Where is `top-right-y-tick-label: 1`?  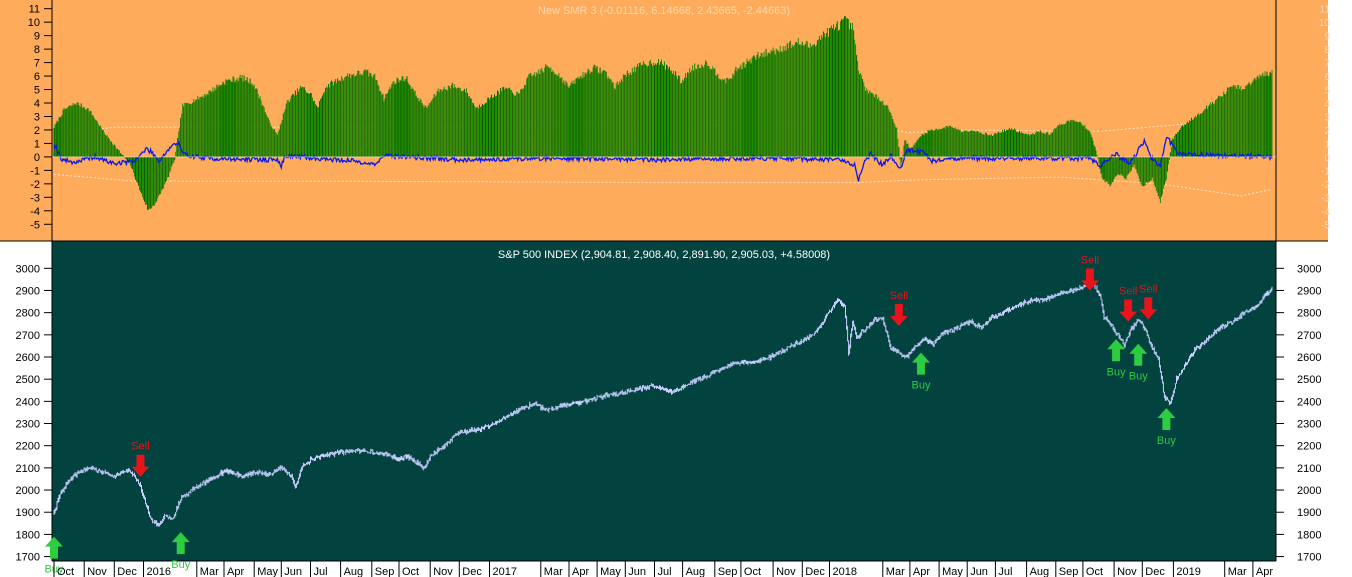
top-right-y-tick-label: 1 is located at coordinates (1327, 144).